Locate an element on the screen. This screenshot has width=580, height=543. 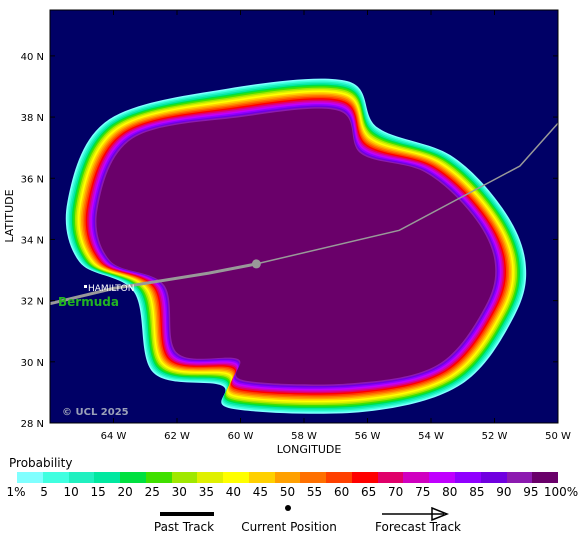
lon-tick-label: 52 W is located at coordinates (495, 436).